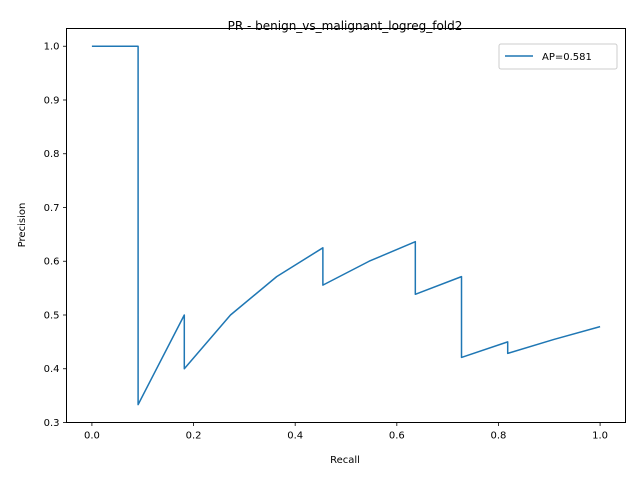 The height and width of the screenshot is (480, 640). Describe the element at coordinates (295, 436) in the screenshot. I see `x-tick-label: 0.4` at that location.